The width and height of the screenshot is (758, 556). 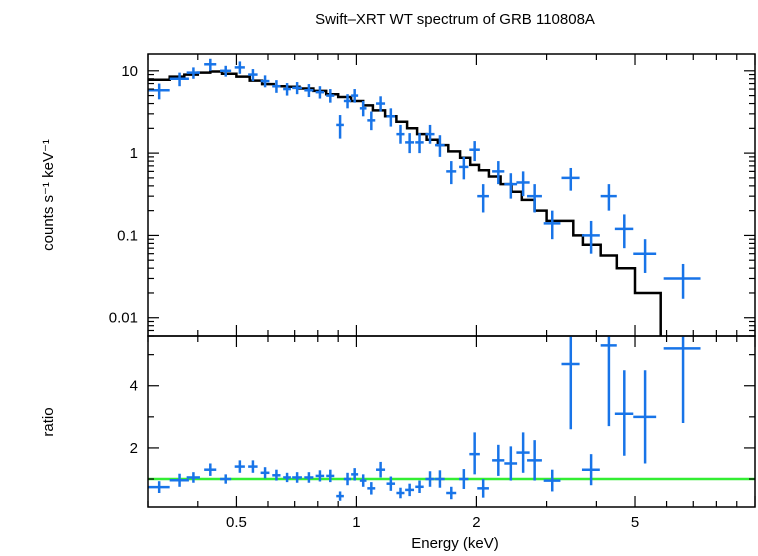 I want to click on chart-title: Swift–XRT WT spectrum of GRB 110808A, so click(x=455, y=19).